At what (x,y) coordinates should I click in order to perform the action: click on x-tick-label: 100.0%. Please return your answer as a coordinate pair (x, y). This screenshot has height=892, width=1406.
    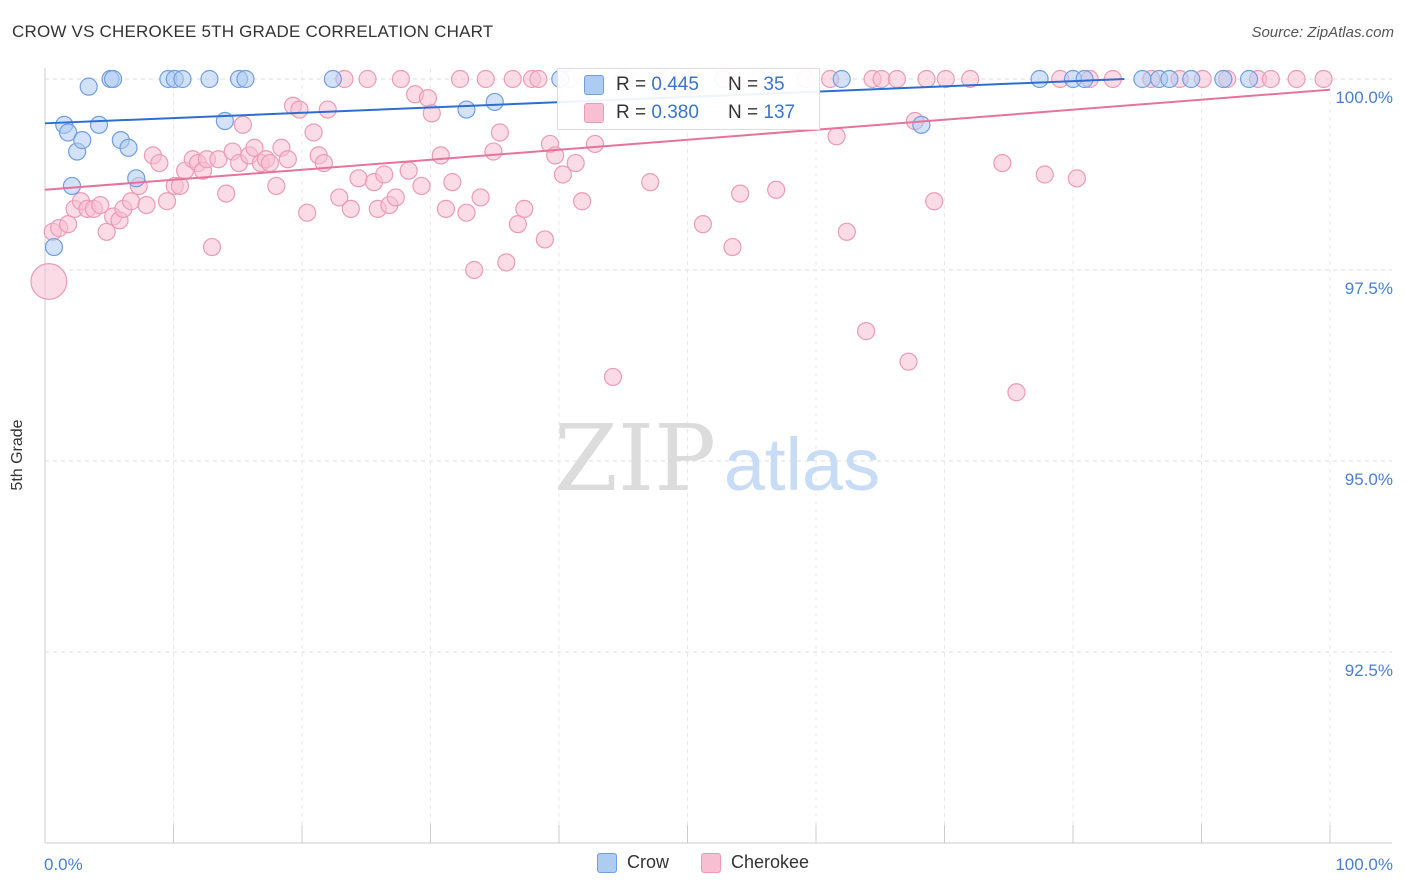
    Looking at the image, I should click on (1364, 864).